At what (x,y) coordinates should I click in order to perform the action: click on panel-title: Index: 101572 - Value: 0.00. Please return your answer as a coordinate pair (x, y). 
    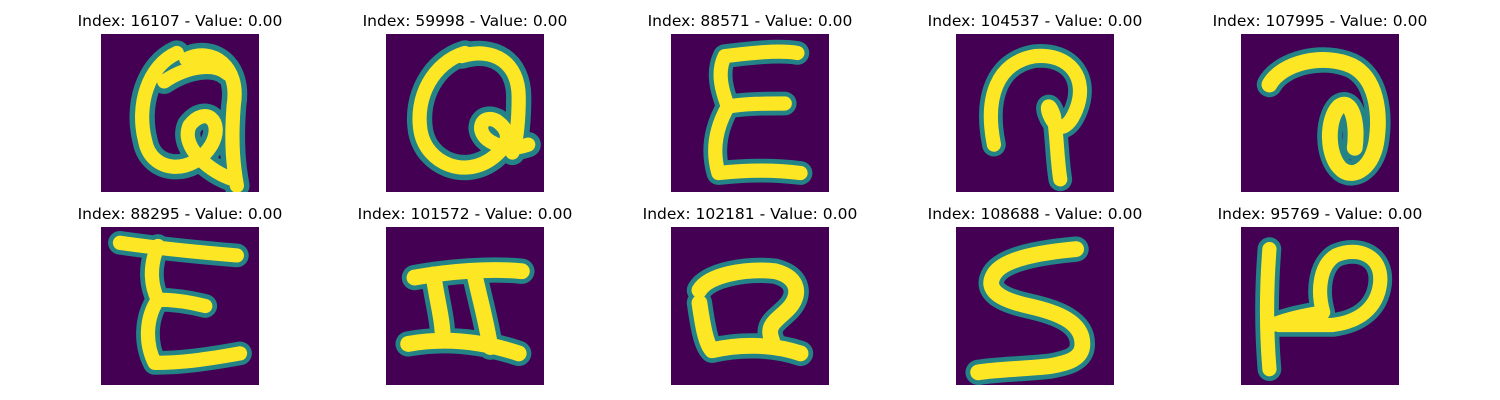
    Looking at the image, I should click on (465, 214).